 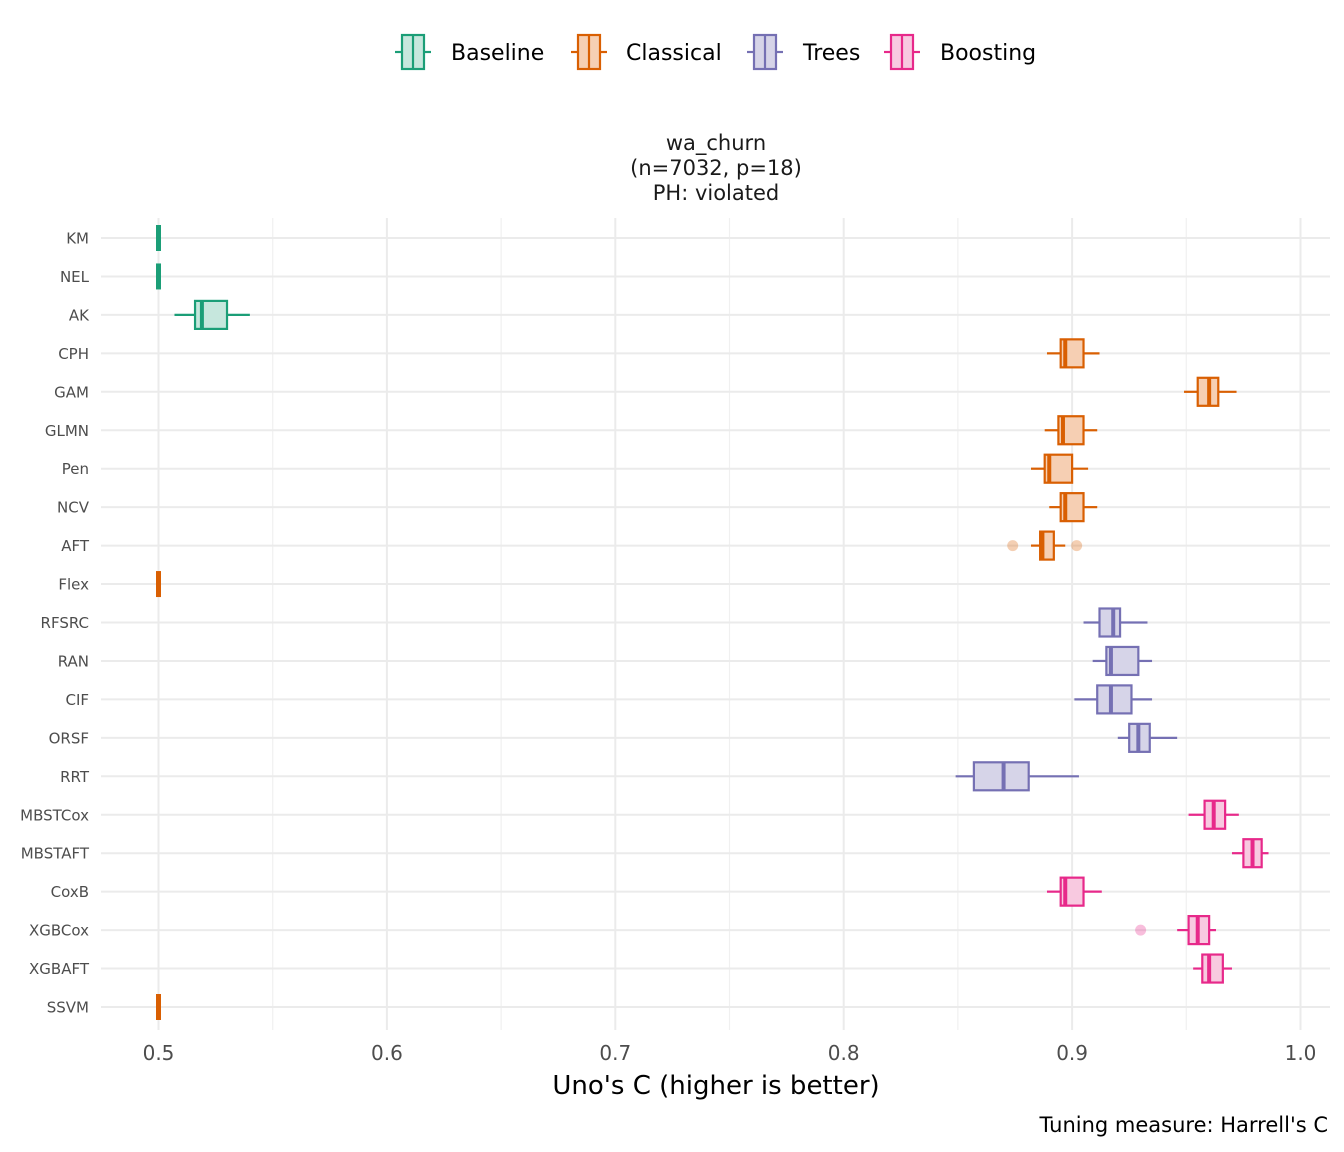 I want to click on box-cph, so click(x=1073, y=353).